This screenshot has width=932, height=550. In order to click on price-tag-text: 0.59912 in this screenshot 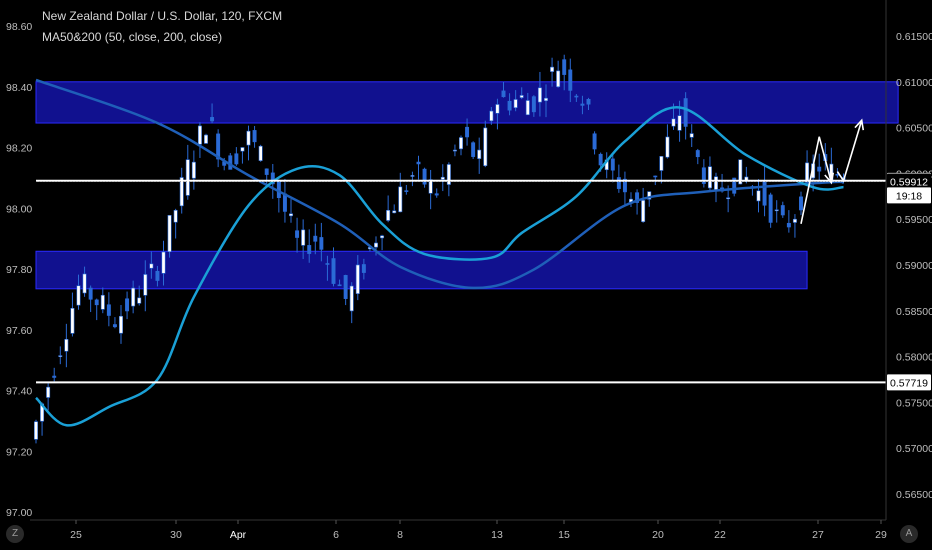, I will do `click(909, 182)`.